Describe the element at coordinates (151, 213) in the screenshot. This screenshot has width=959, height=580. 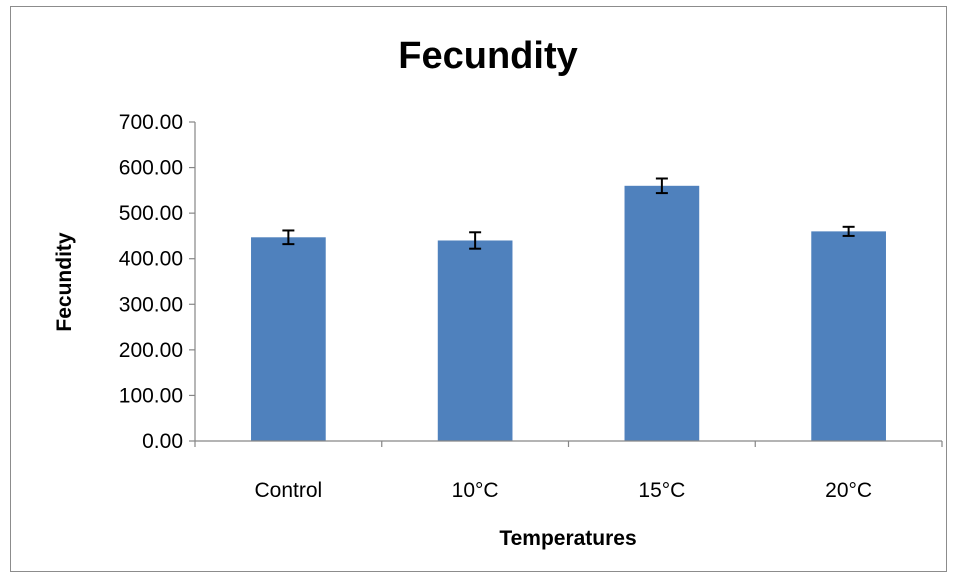
I see `y-tick-label: 500.00` at that location.